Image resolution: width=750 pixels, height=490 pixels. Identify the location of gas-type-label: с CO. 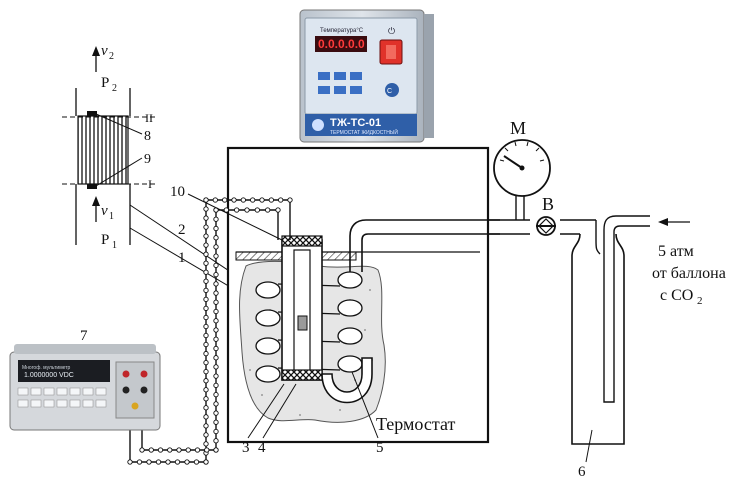
(676, 295).